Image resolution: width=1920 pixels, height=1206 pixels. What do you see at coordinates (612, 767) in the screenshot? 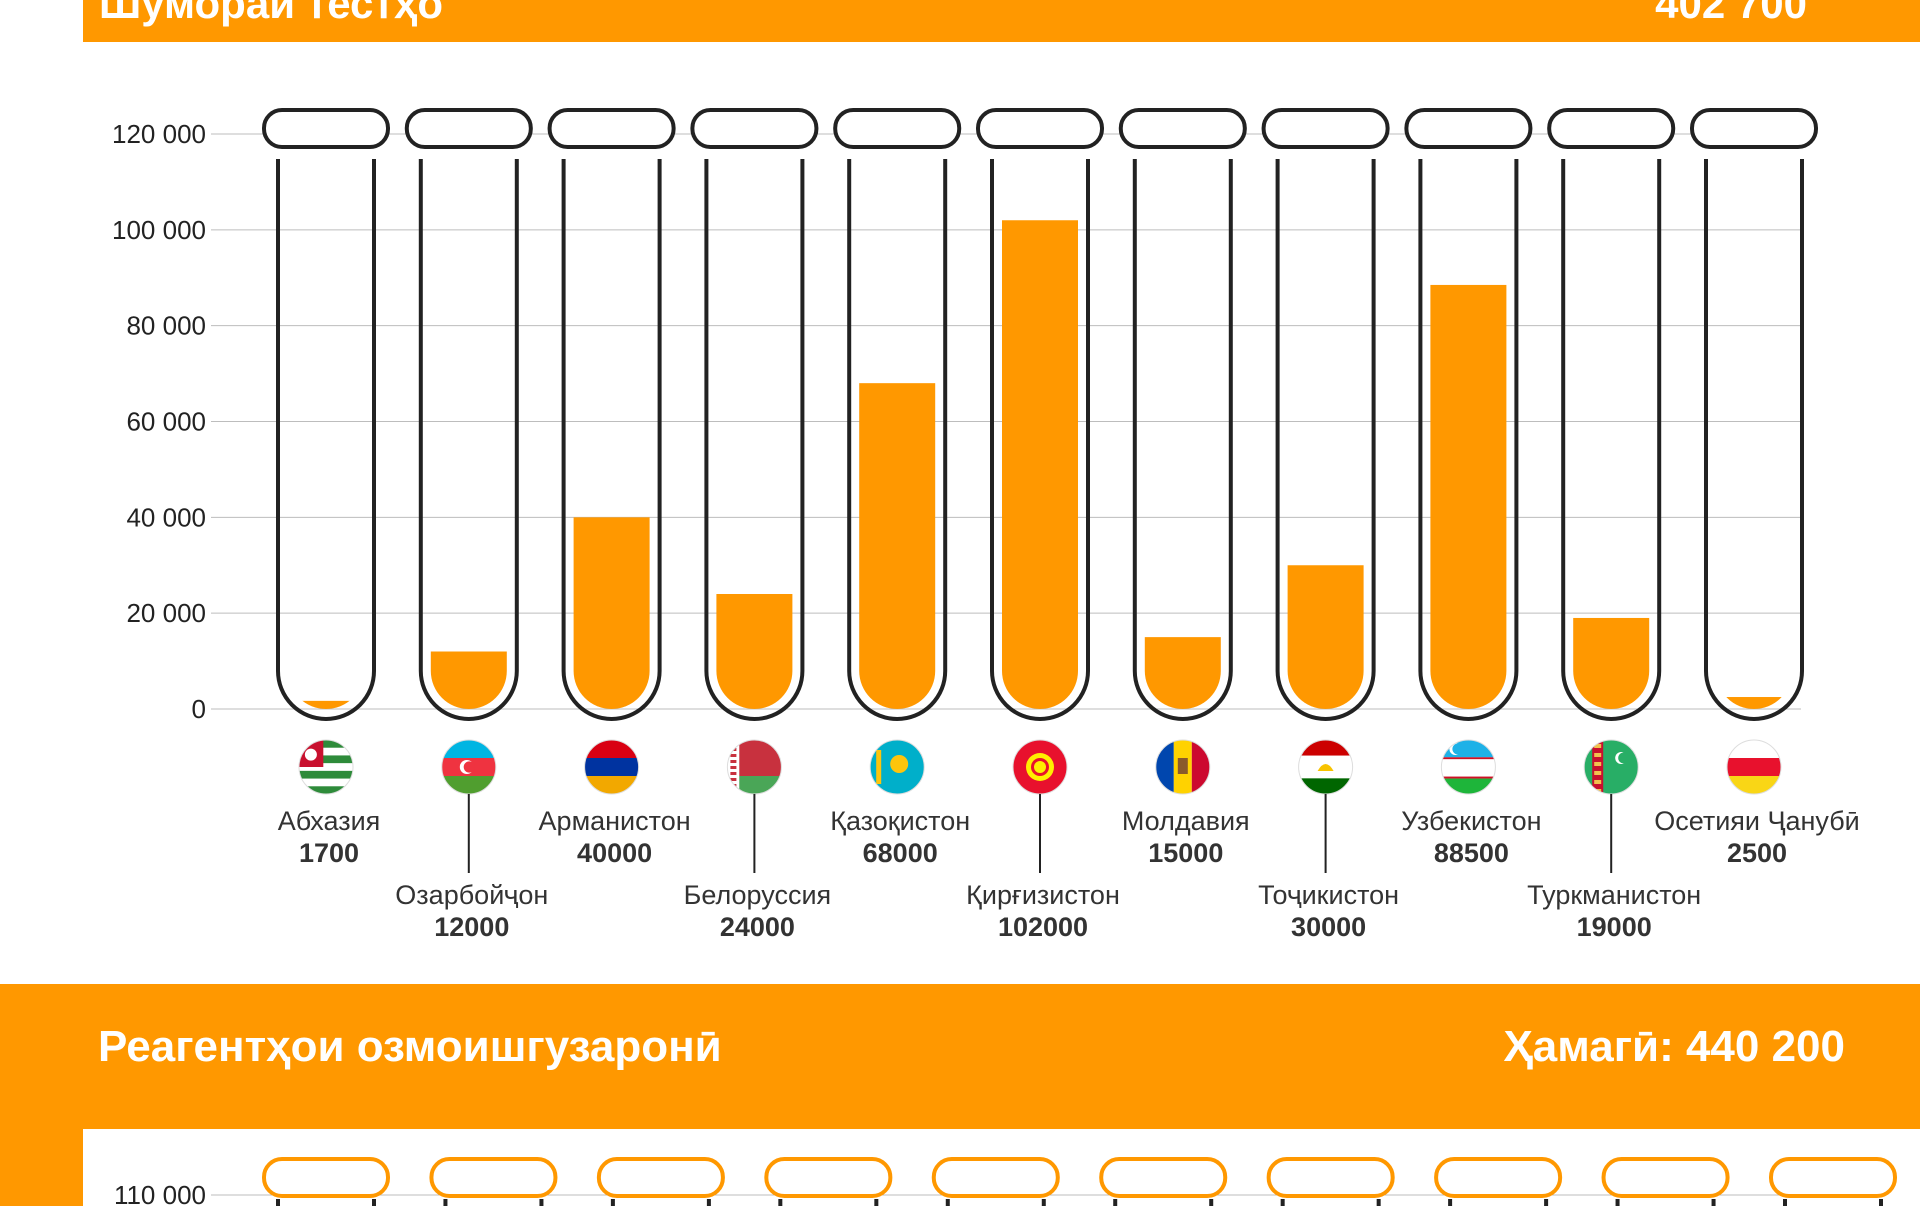
I see `armenia-flag` at bounding box center [612, 767].